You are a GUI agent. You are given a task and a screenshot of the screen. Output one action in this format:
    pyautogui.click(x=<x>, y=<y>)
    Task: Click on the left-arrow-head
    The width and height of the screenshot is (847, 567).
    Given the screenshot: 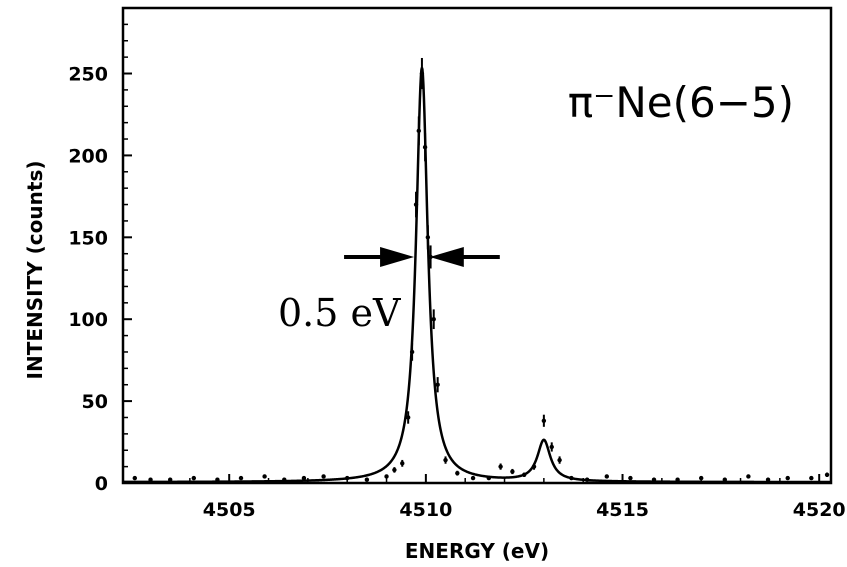 What is the action you would take?
    pyautogui.click(x=397, y=256)
    